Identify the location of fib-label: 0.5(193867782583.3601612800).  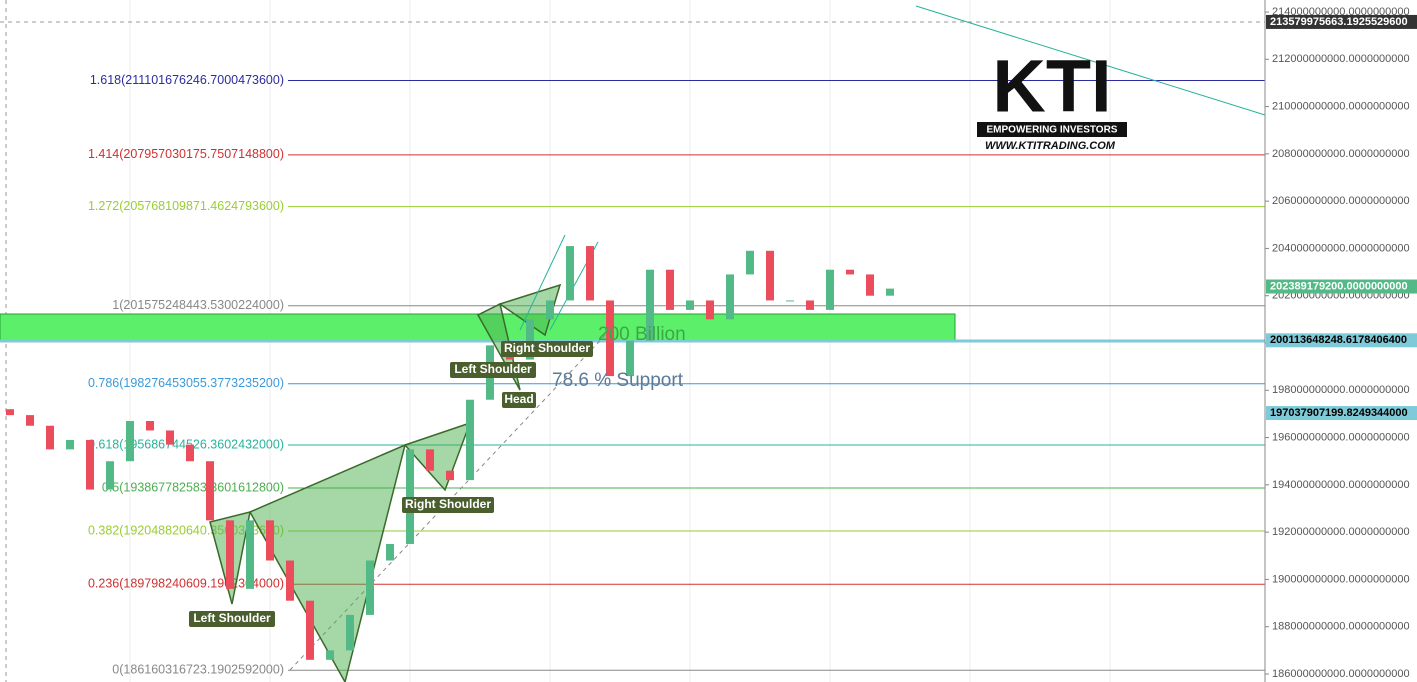
(193, 487).